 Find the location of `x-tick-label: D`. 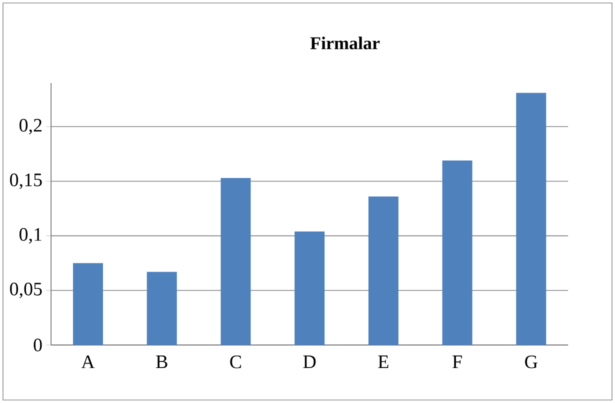

x-tick-label: D is located at coordinates (309, 362).